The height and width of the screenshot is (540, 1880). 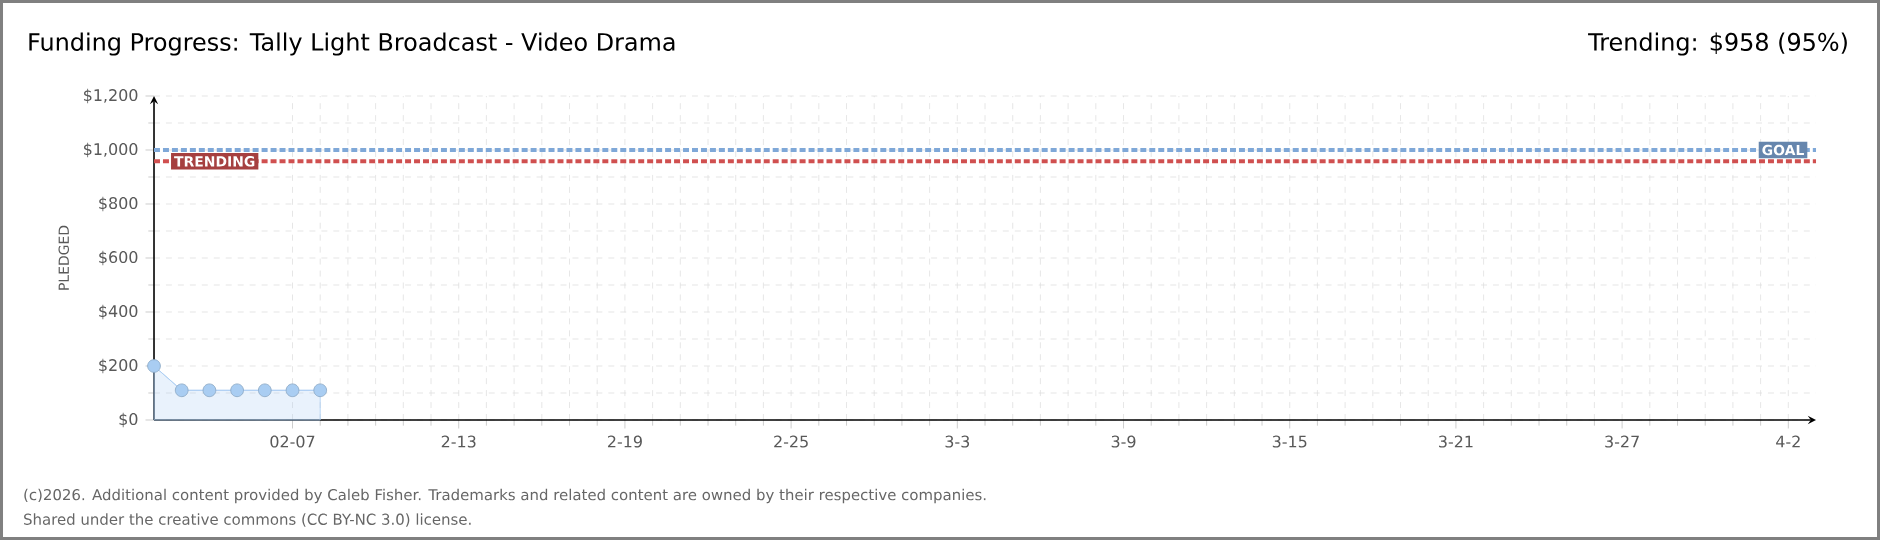 What do you see at coordinates (1717, 44) in the screenshot?
I see `text: Trending: $958 (95%)` at bounding box center [1717, 44].